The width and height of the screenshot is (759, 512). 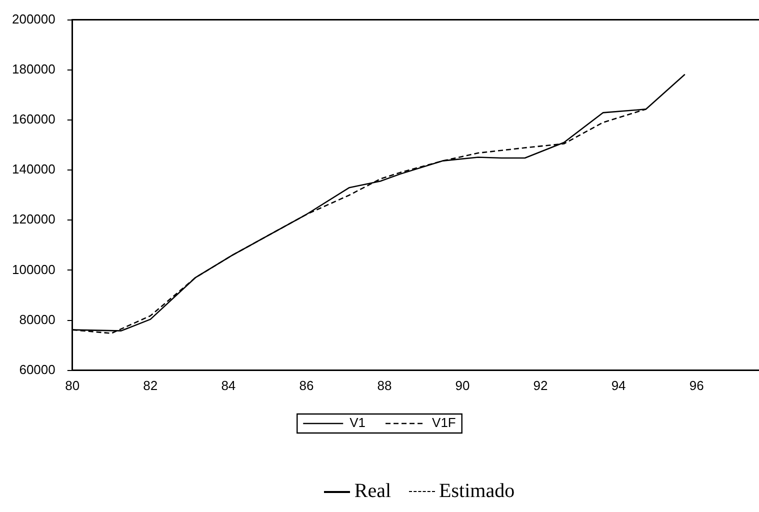 What do you see at coordinates (34, 269) in the screenshot?
I see `y-tick-label: 100000` at bounding box center [34, 269].